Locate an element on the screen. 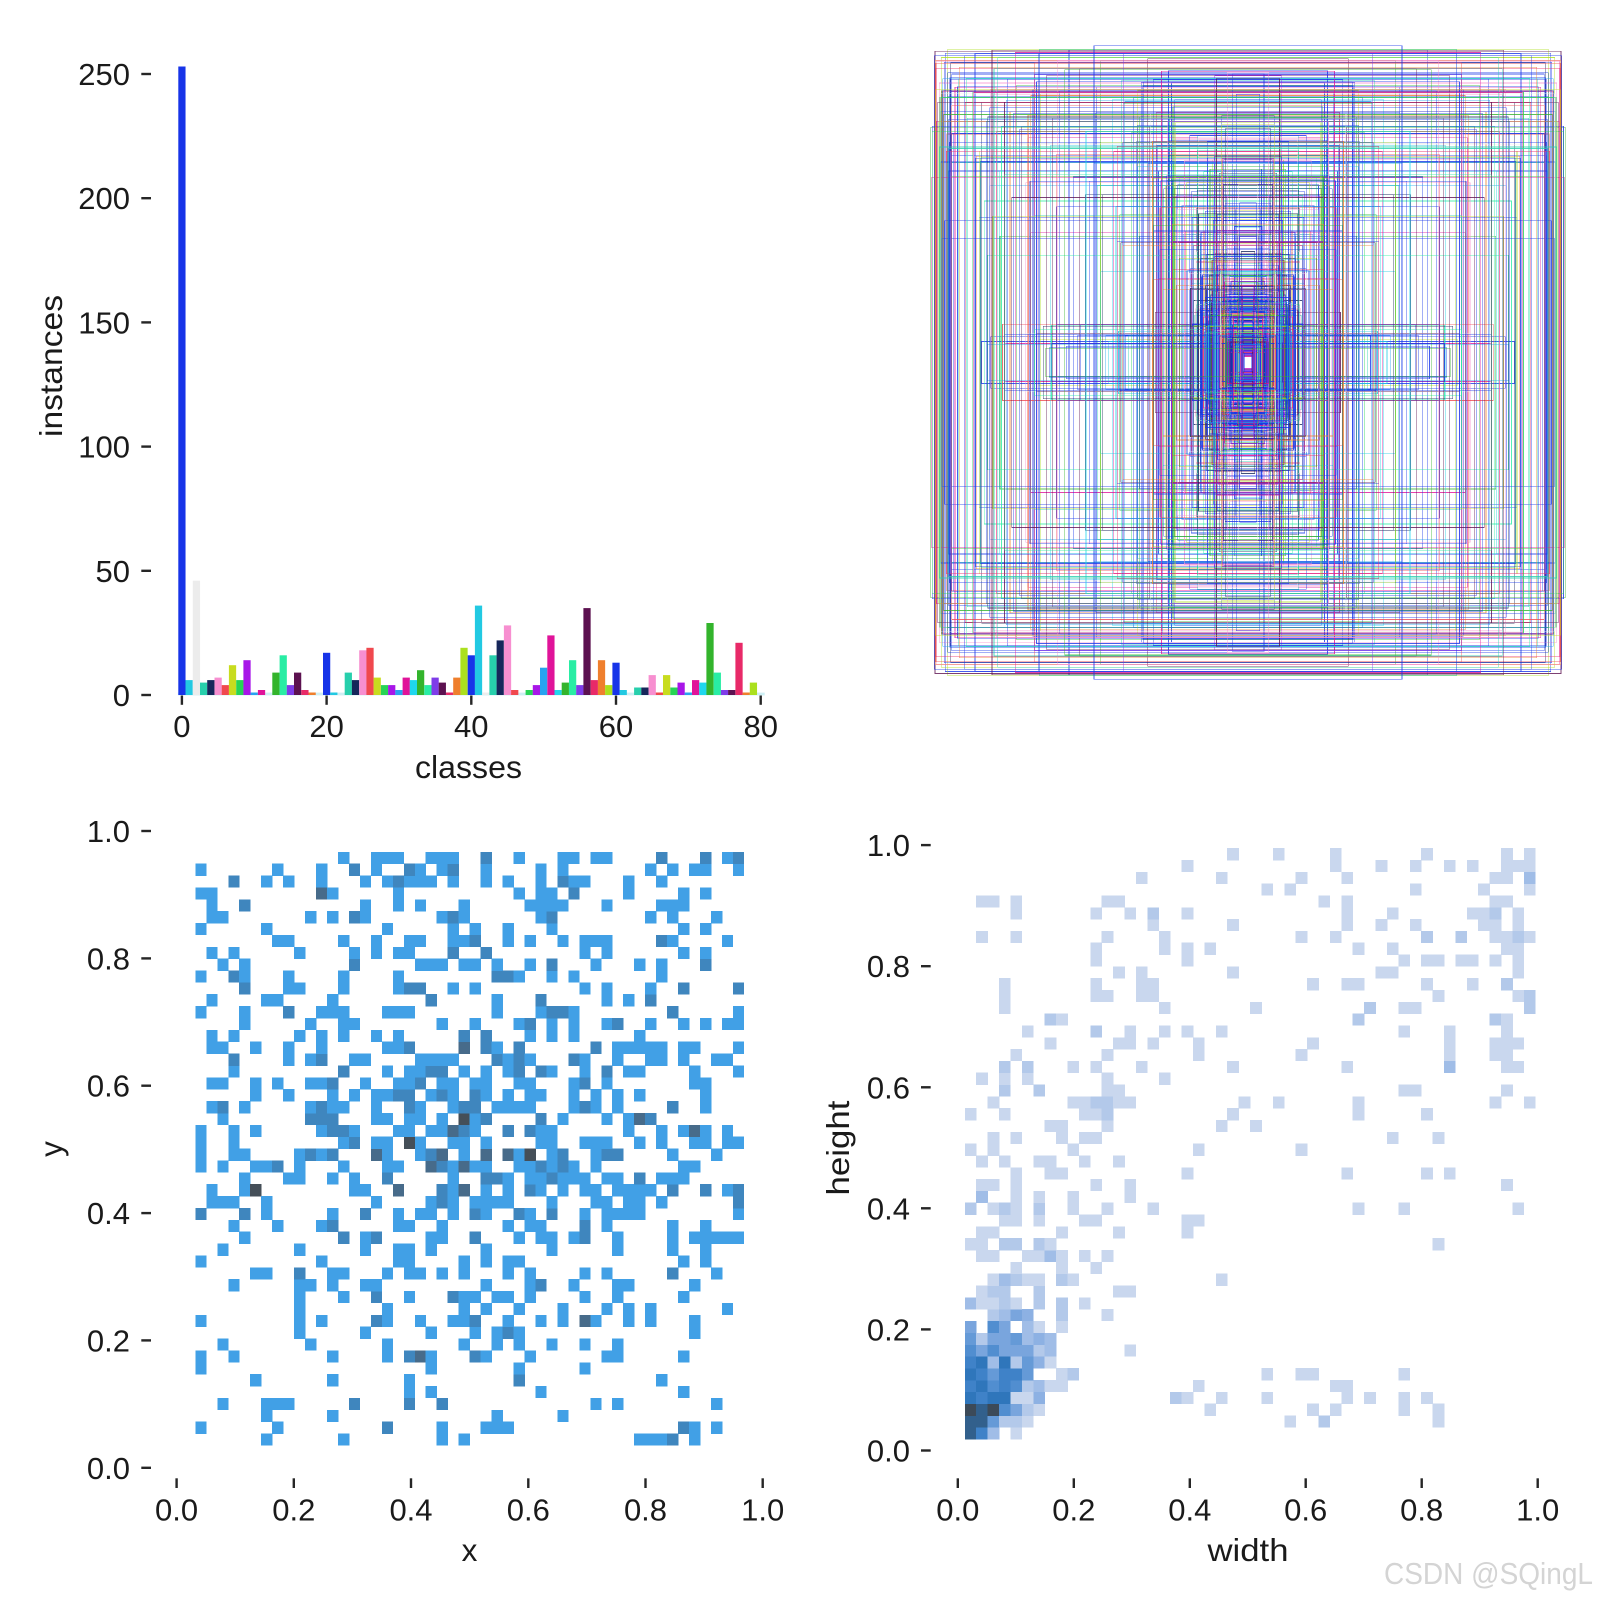  svg-text: instances is located at coordinates (51, 366).